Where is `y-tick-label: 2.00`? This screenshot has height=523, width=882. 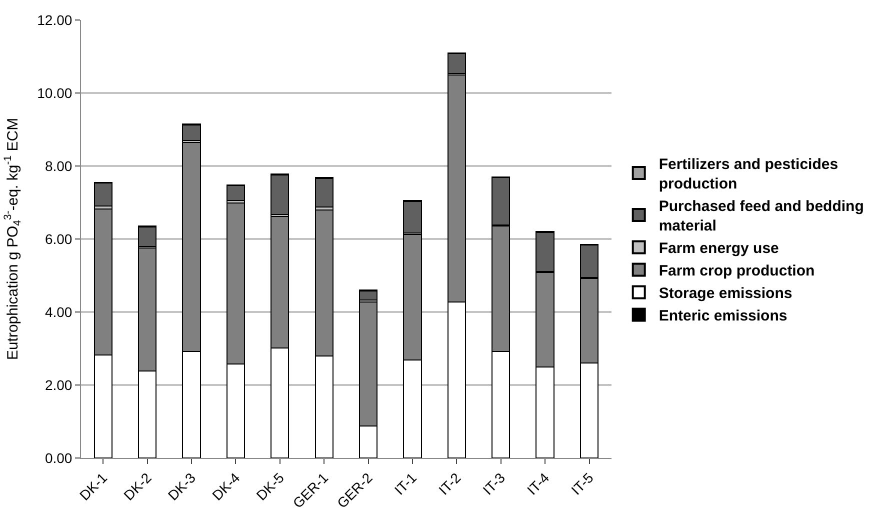
y-tick-label: 2.00 is located at coordinates (58, 384).